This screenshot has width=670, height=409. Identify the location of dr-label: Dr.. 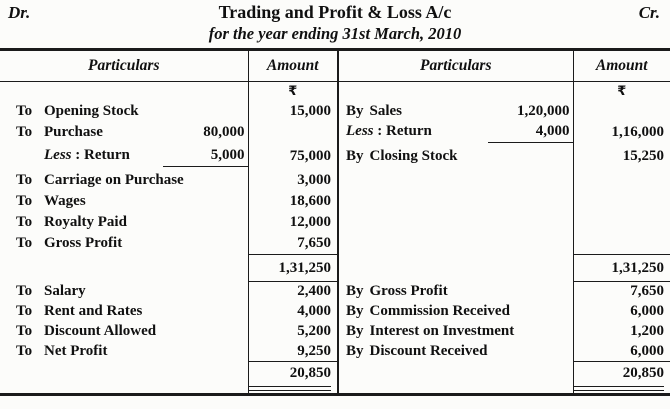
(19, 12).